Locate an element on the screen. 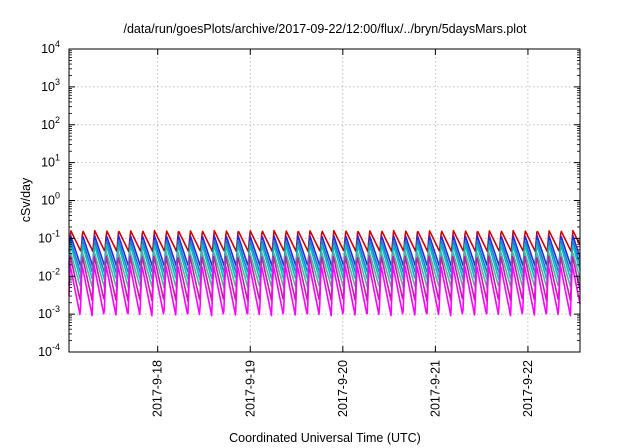 The image size is (640, 448). y-tick-label: 10⁴ is located at coordinates (50, 47).